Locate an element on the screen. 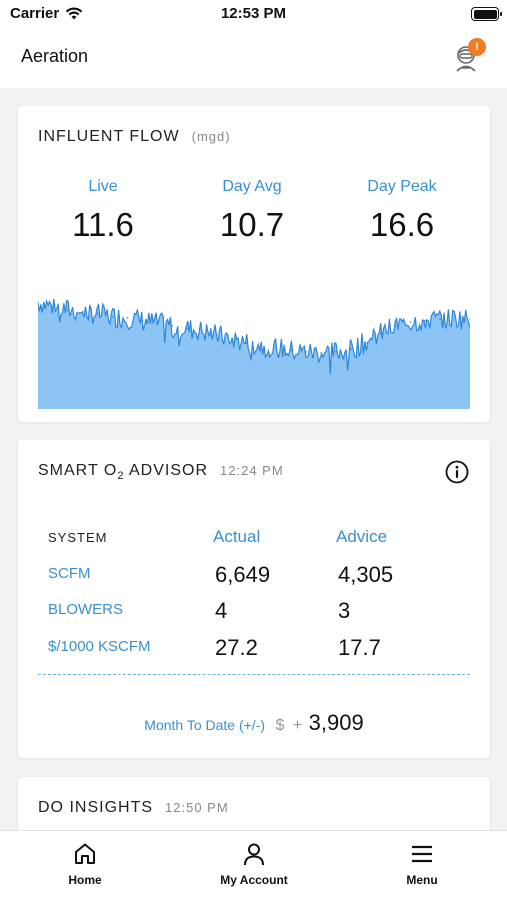 The height and width of the screenshot is (900, 507). row-label-scfm: SCFM is located at coordinates (69, 573).